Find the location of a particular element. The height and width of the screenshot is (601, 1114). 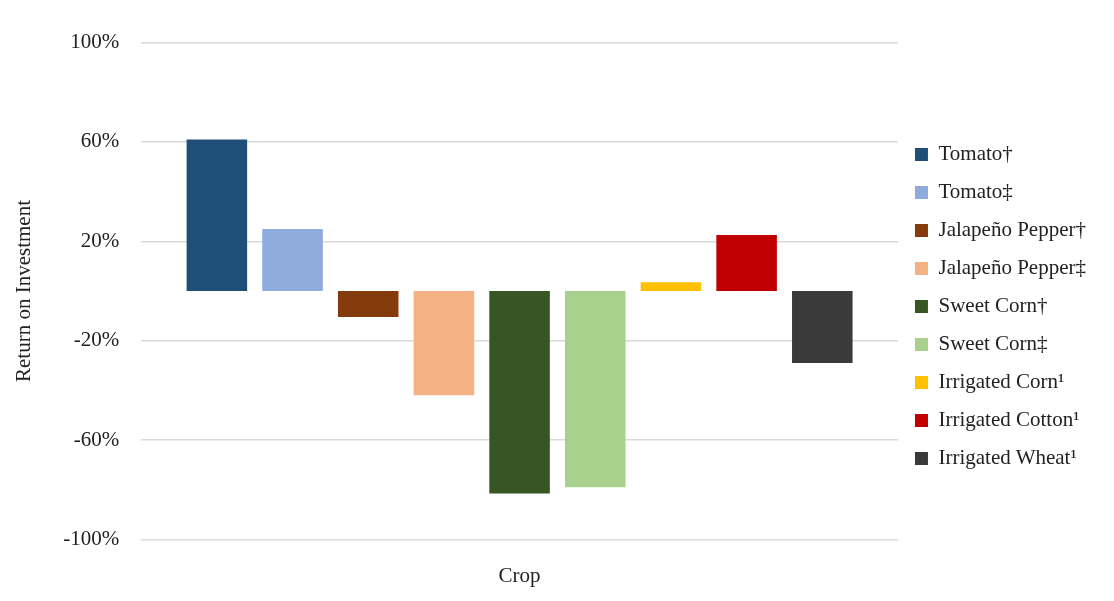

x-axis-title: Crop is located at coordinates (519, 574).